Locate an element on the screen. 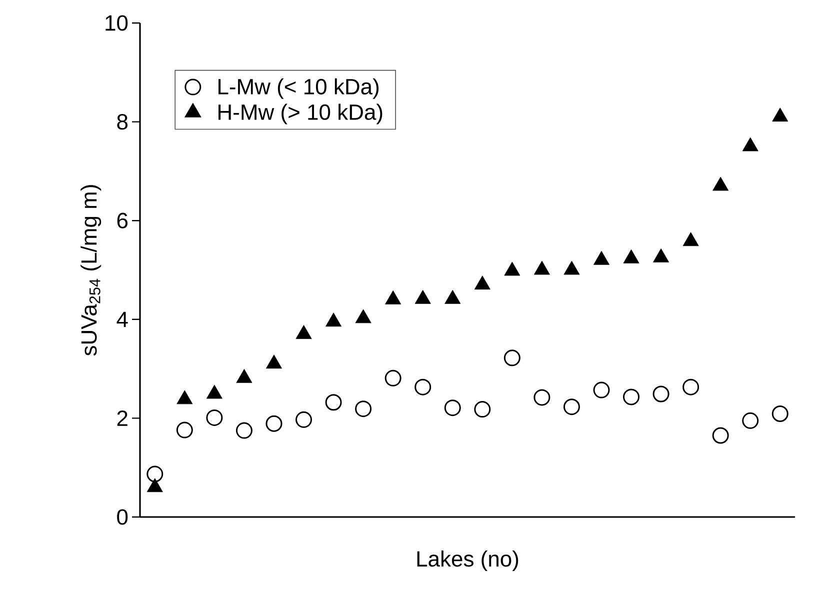  y-tick-label: 10 is located at coordinates (117, 23).